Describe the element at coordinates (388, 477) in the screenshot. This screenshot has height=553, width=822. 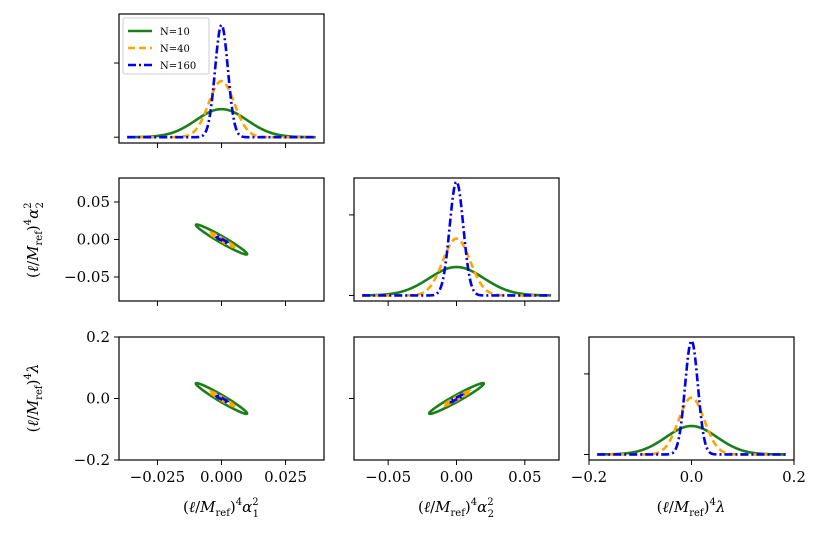
I see `x-axis-alpha2-ticklabel-0: −0.05` at that location.